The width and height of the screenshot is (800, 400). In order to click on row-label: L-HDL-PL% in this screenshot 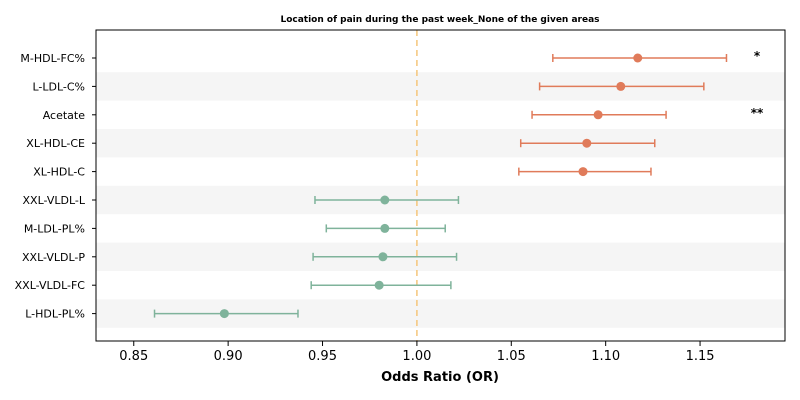, I will do `click(55, 314)`.